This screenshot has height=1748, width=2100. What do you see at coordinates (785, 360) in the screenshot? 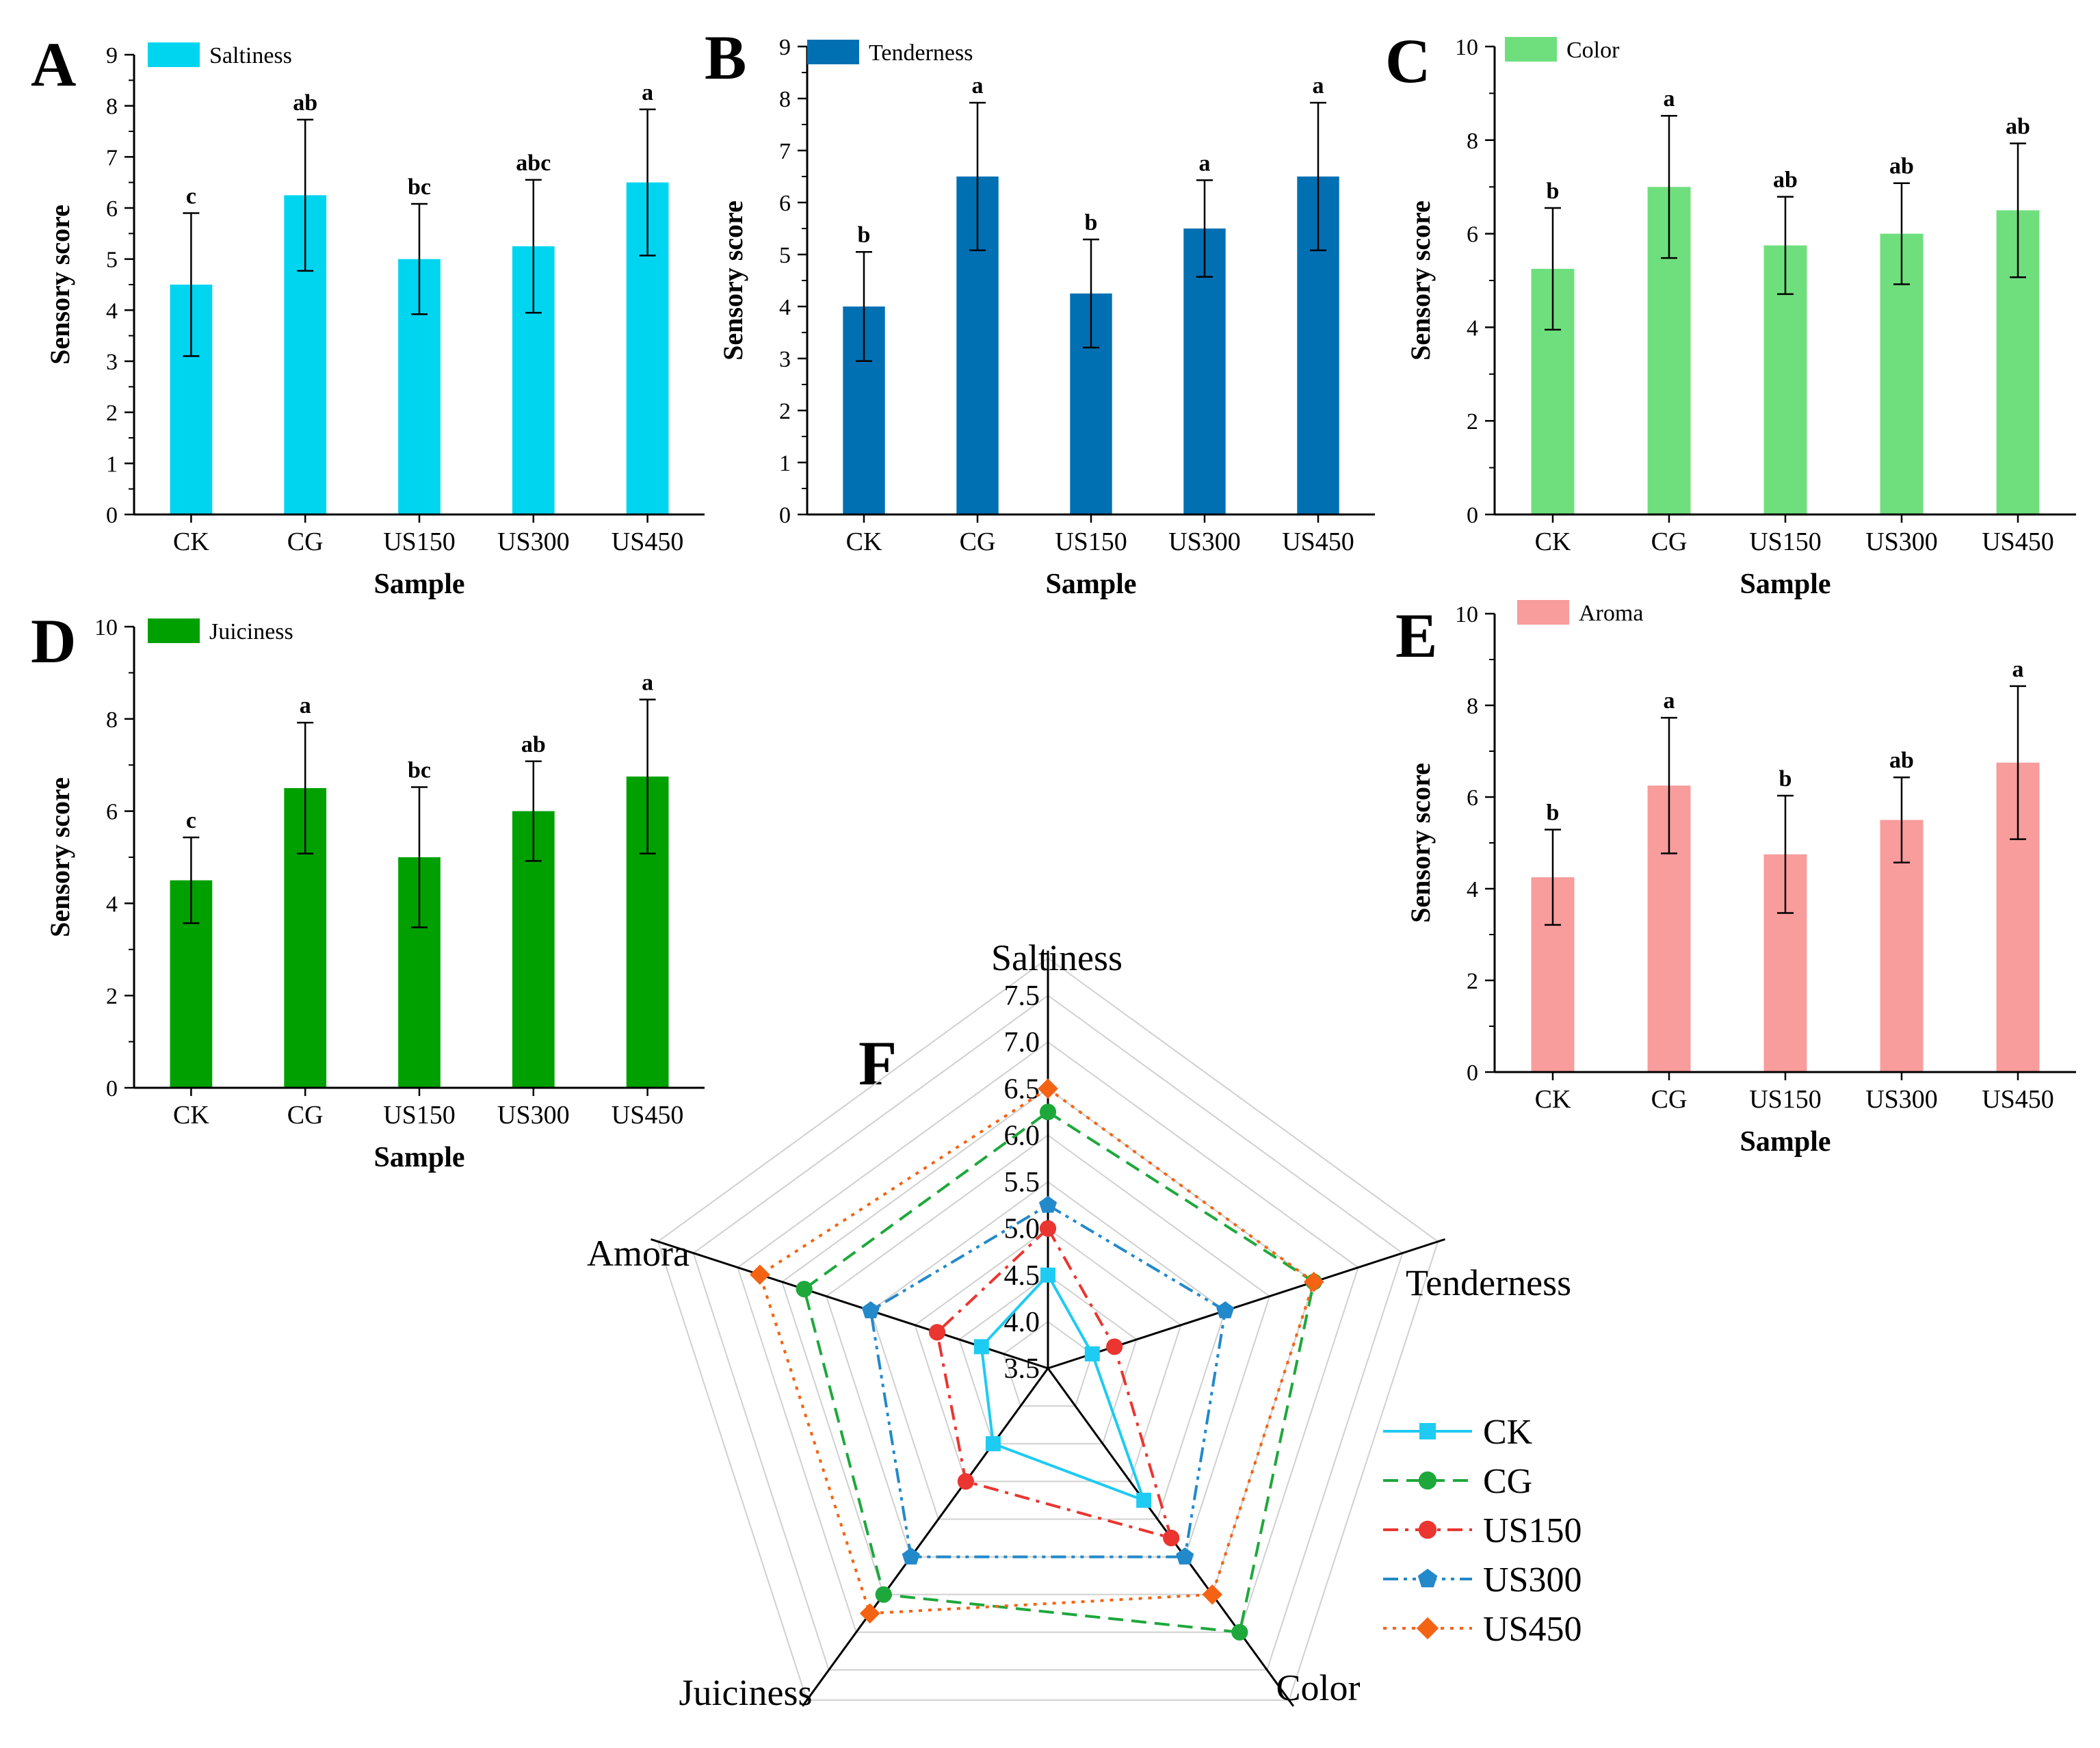
I see `y-tick-label: 3` at bounding box center [785, 360].